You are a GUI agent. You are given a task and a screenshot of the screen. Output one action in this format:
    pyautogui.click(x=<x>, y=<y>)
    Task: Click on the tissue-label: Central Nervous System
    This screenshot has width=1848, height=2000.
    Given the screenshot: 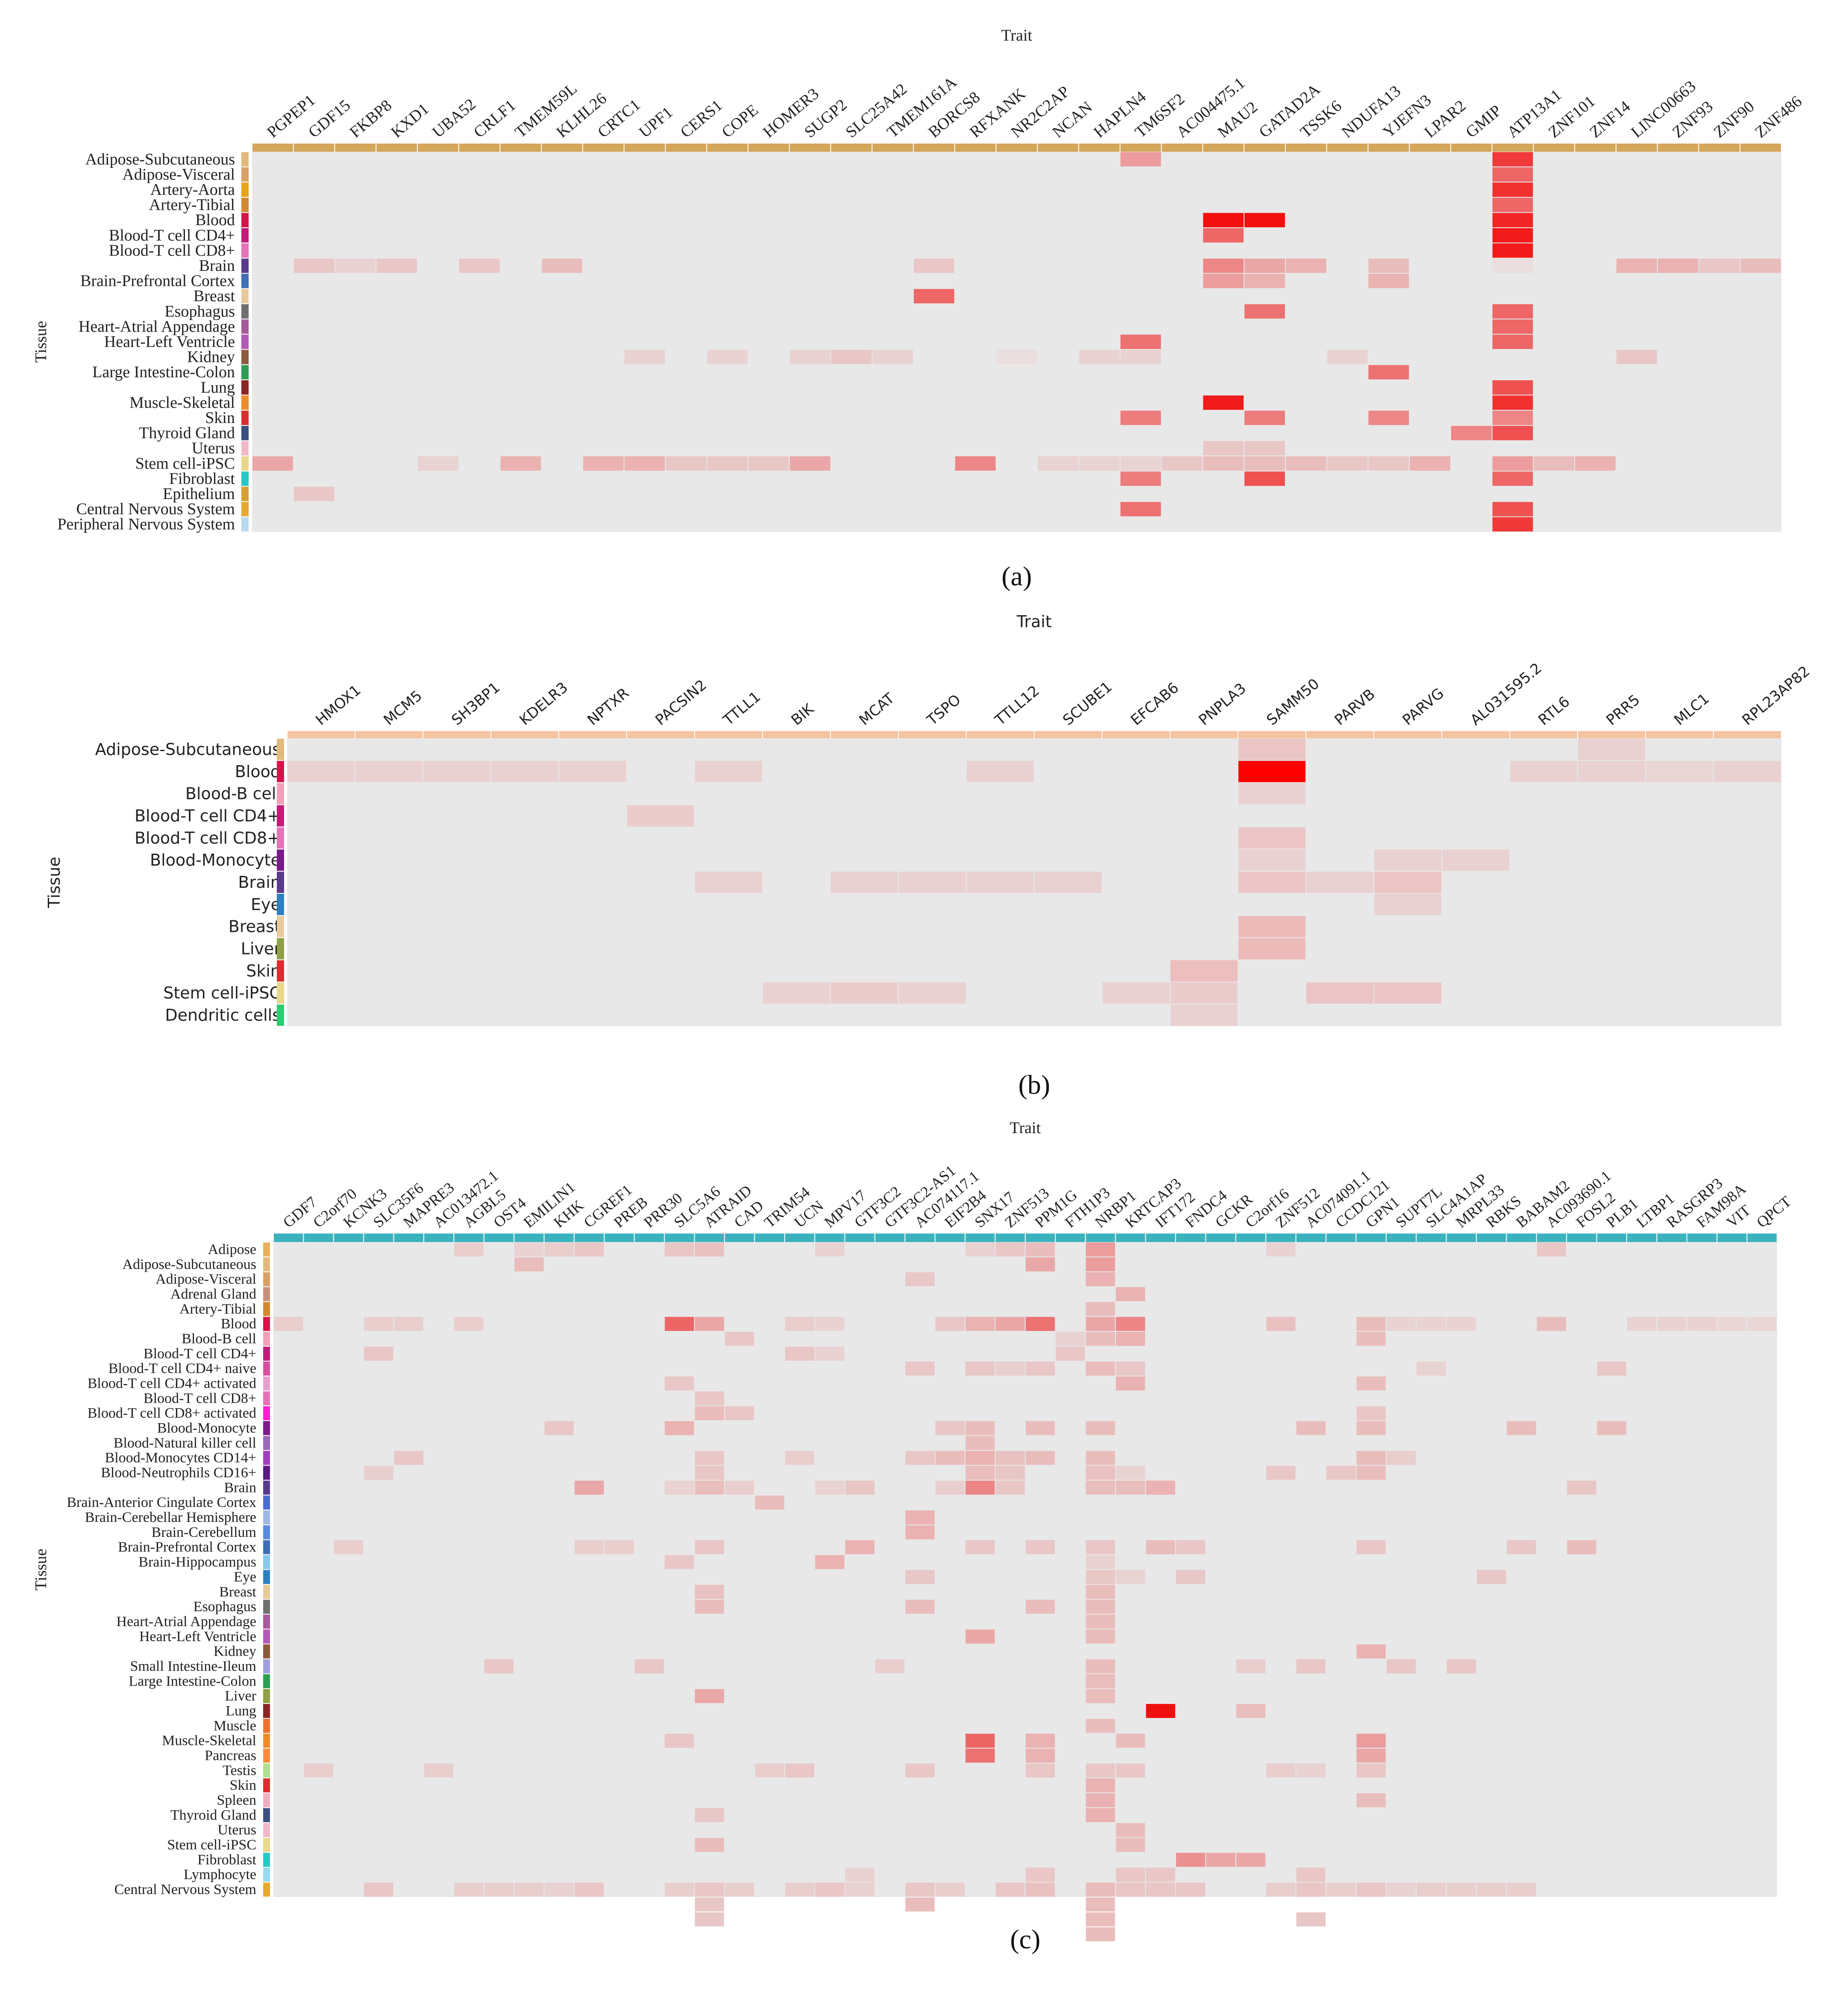 What is the action you would take?
    pyautogui.click(x=155, y=509)
    